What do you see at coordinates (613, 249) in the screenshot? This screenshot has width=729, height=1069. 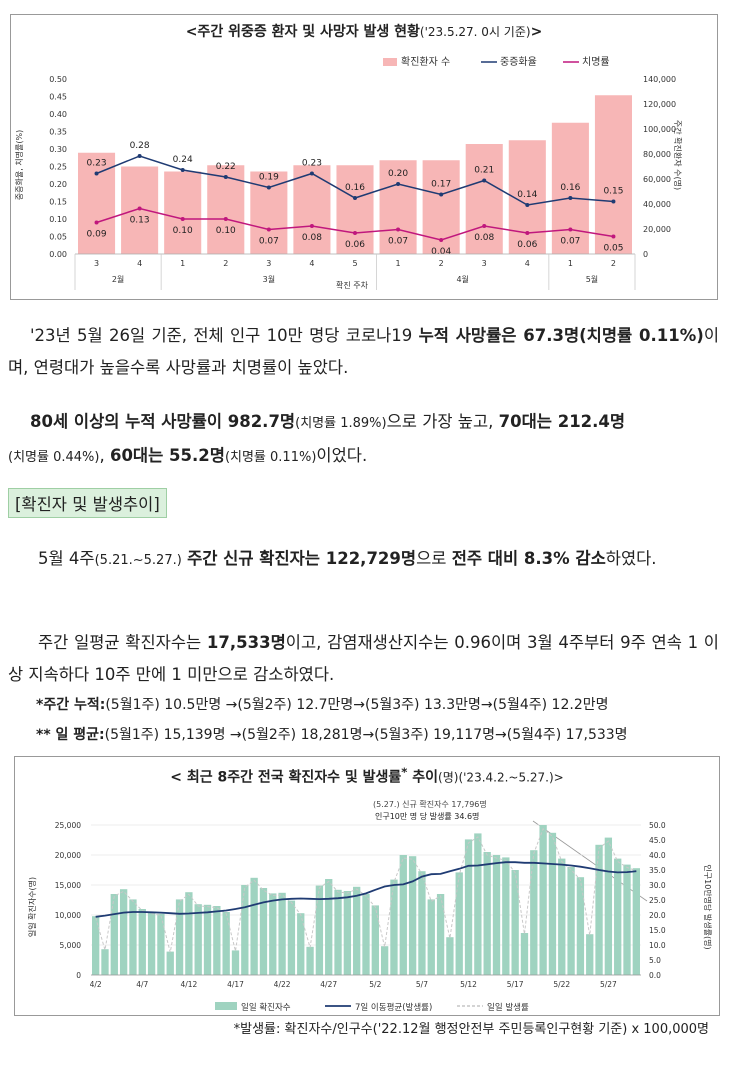 I see `chart1-fatal-label: 0.05` at bounding box center [613, 249].